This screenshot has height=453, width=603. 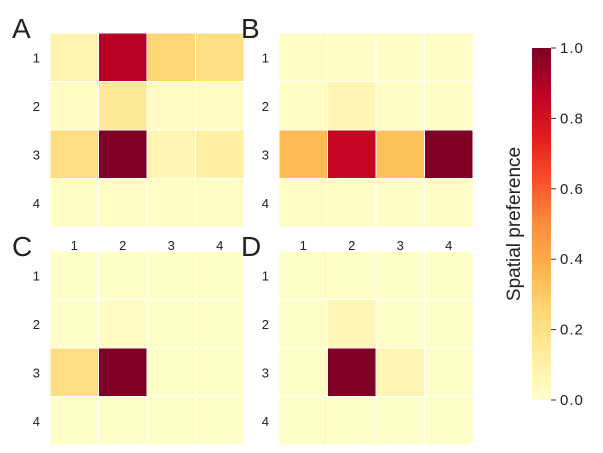 I want to click on colorbar-tick-label: 0.6, so click(x=572, y=189).